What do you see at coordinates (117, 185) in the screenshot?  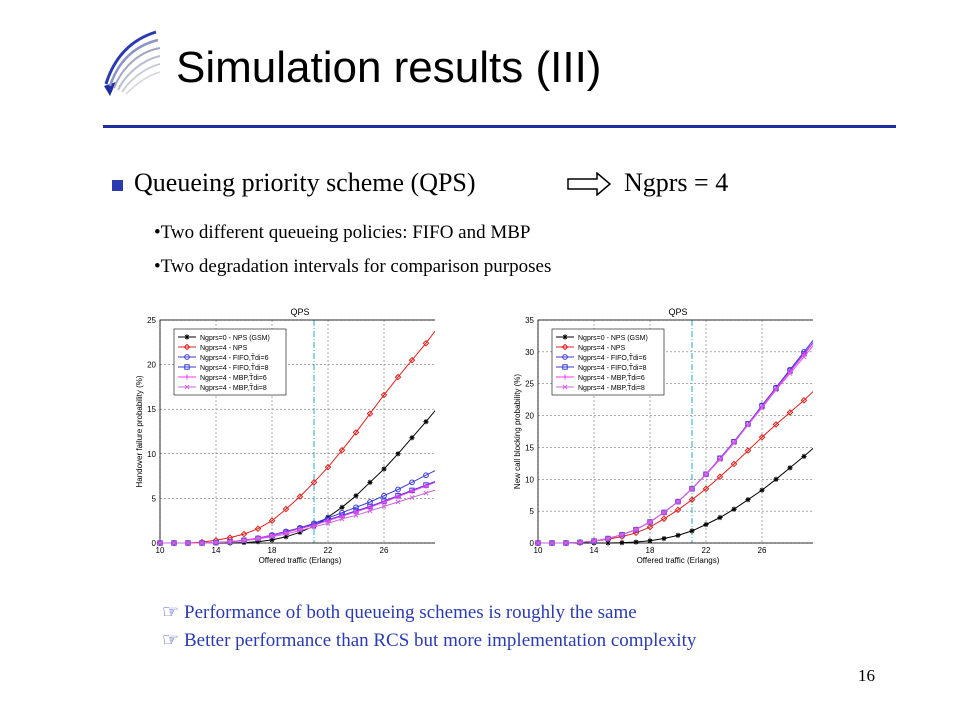 I see `square-bullet-icon` at bounding box center [117, 185].